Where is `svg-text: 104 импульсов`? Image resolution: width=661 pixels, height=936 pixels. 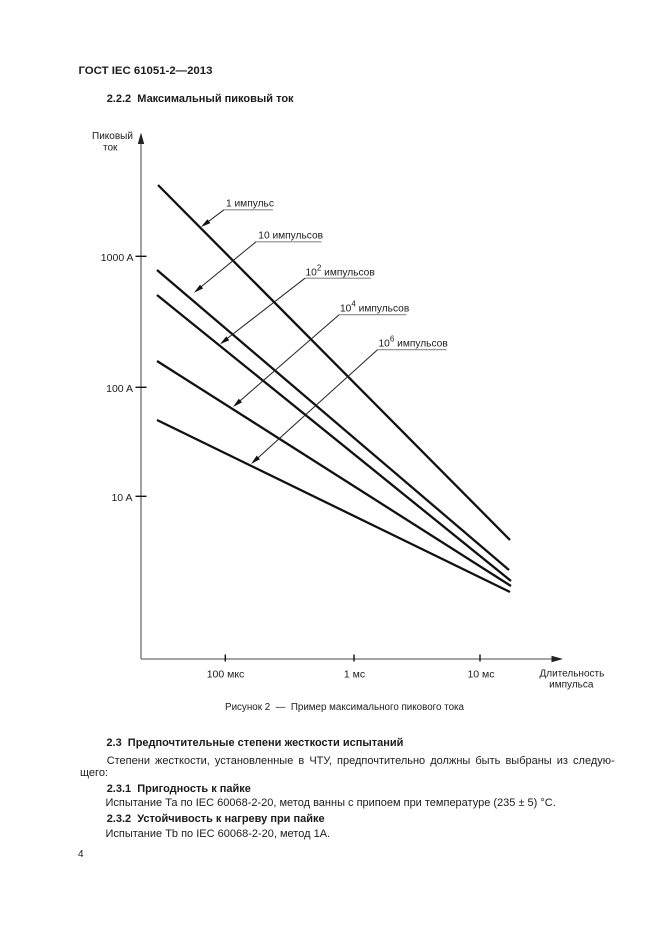 svg-text: 104 импульсов is located at coordinates (374, 307).